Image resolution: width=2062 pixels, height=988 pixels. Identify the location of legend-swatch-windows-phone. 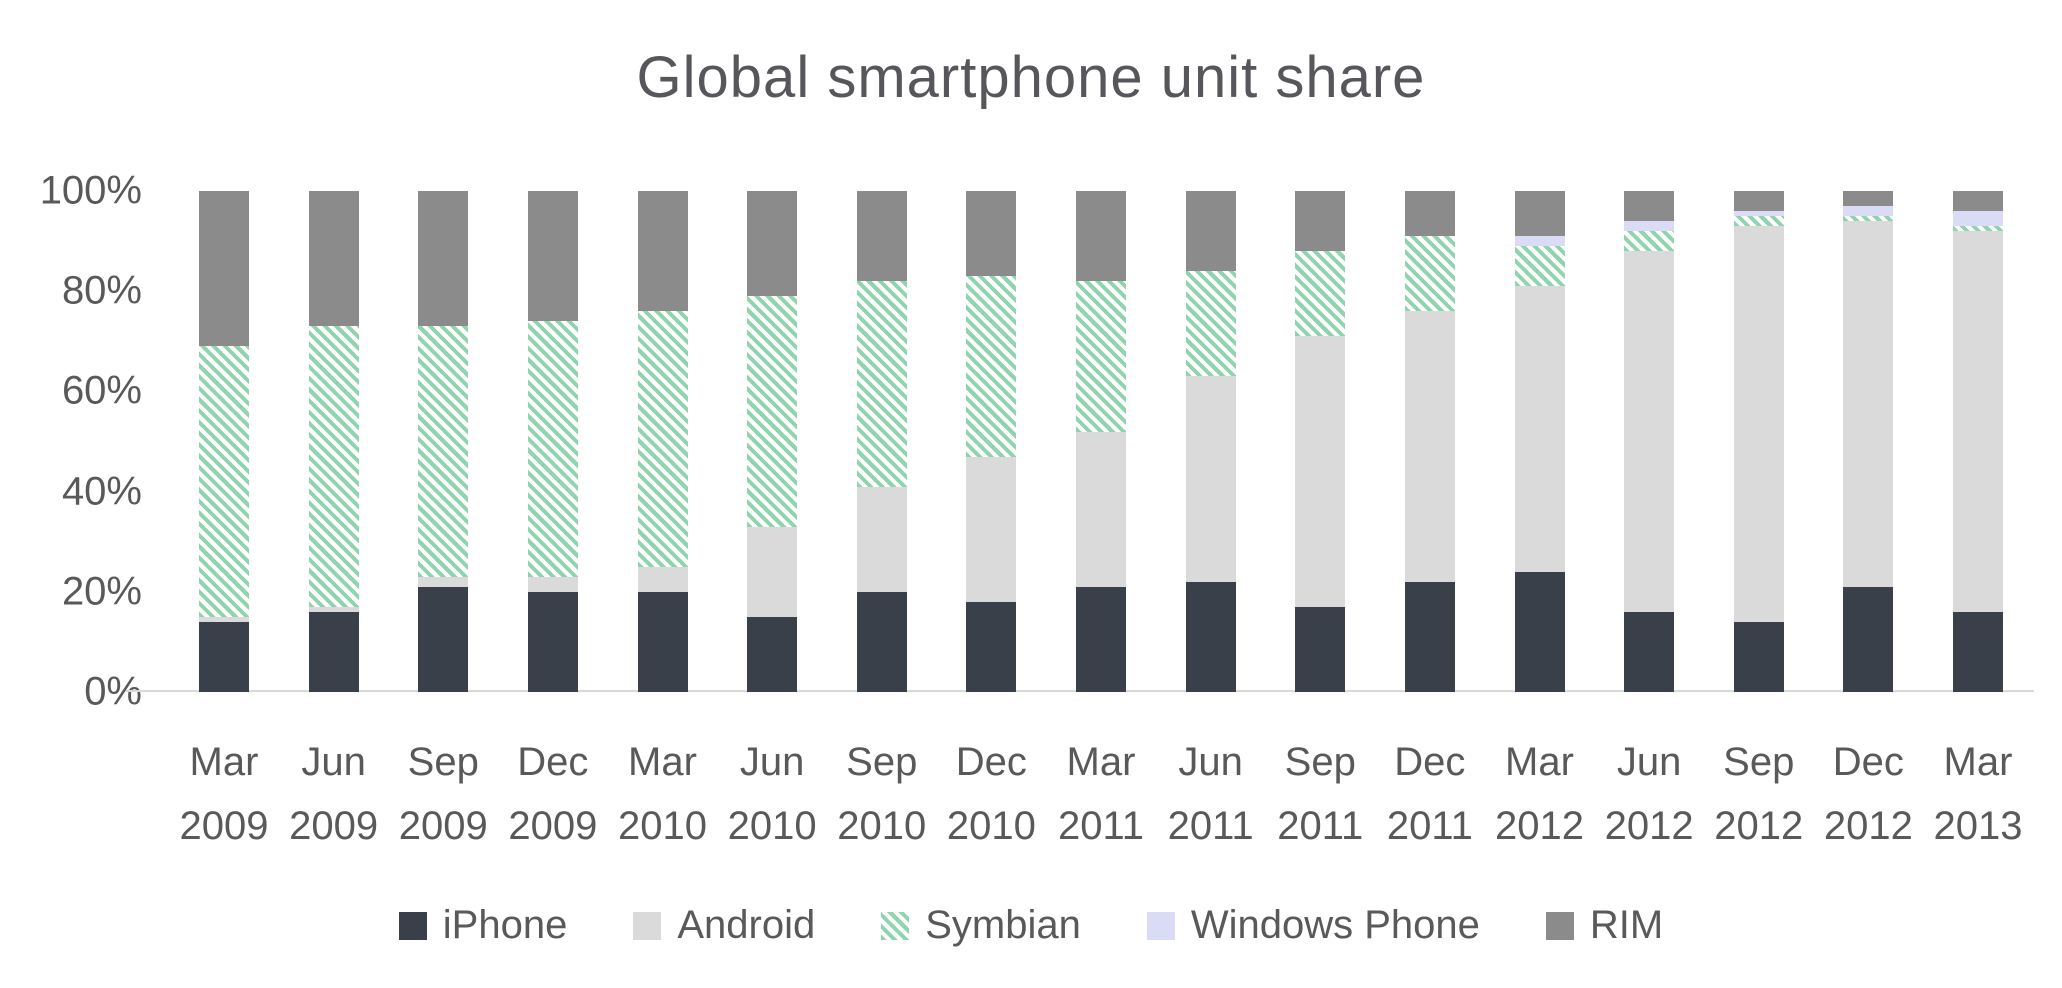
(1160, 925).